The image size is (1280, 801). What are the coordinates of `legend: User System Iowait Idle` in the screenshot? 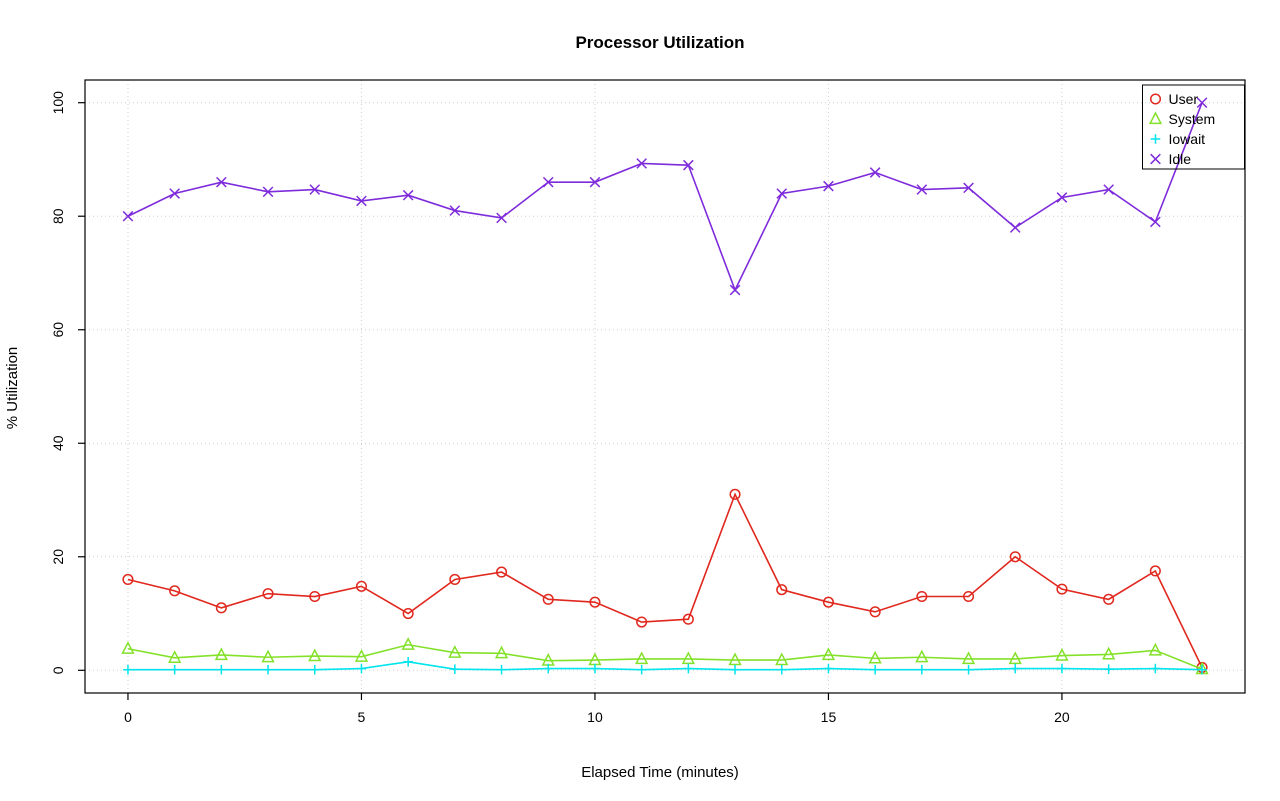 It's located at (1193, 127).